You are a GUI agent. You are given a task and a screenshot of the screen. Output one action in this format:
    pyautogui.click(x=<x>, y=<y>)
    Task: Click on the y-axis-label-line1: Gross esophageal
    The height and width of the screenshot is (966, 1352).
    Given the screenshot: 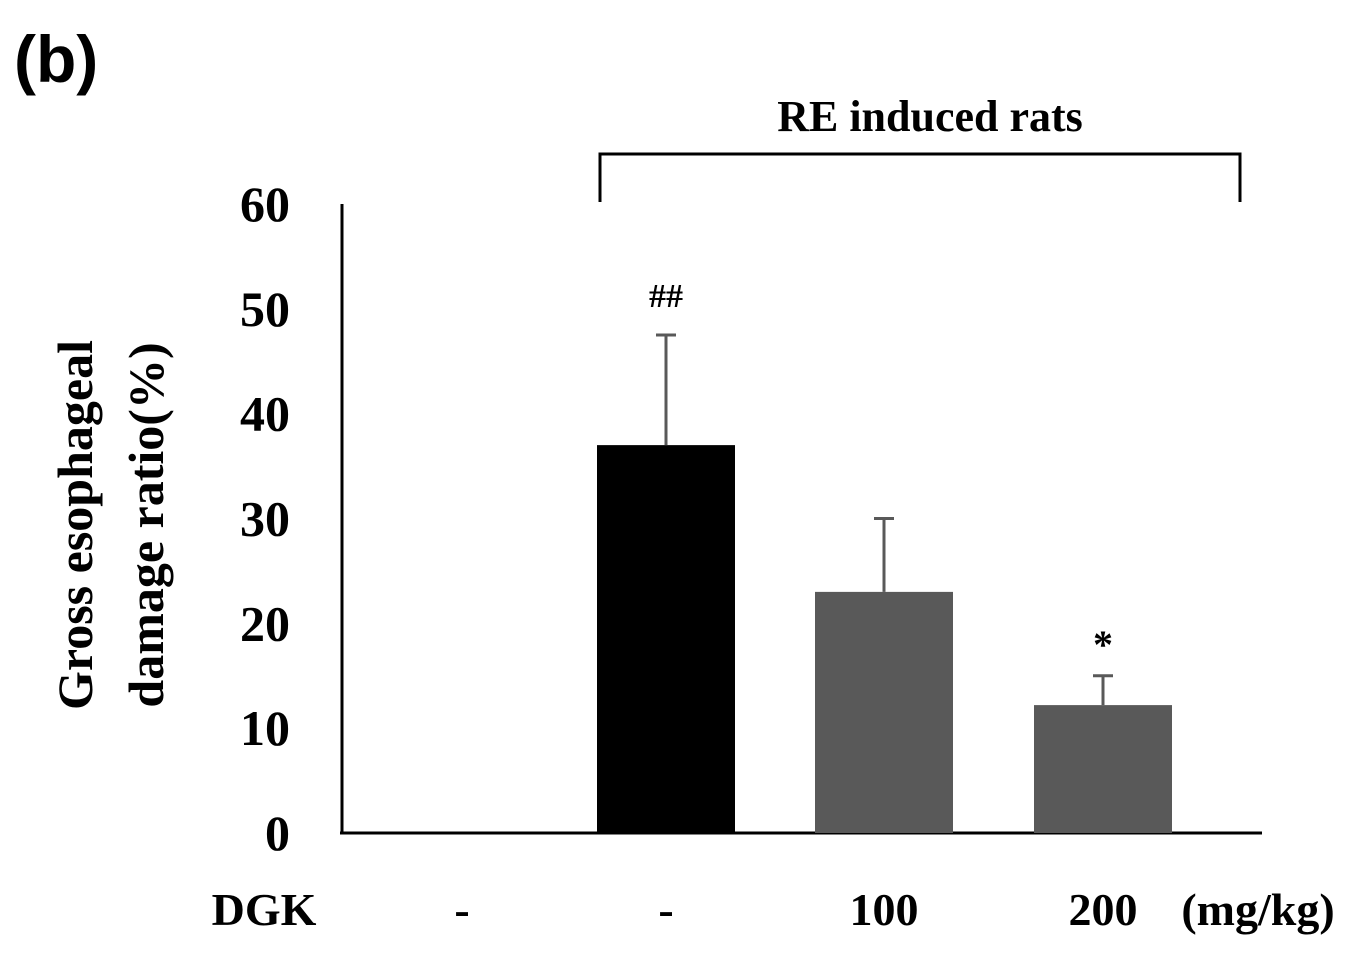 What is the action you would take?
    pyautogui.click(x=75, y=525)
    